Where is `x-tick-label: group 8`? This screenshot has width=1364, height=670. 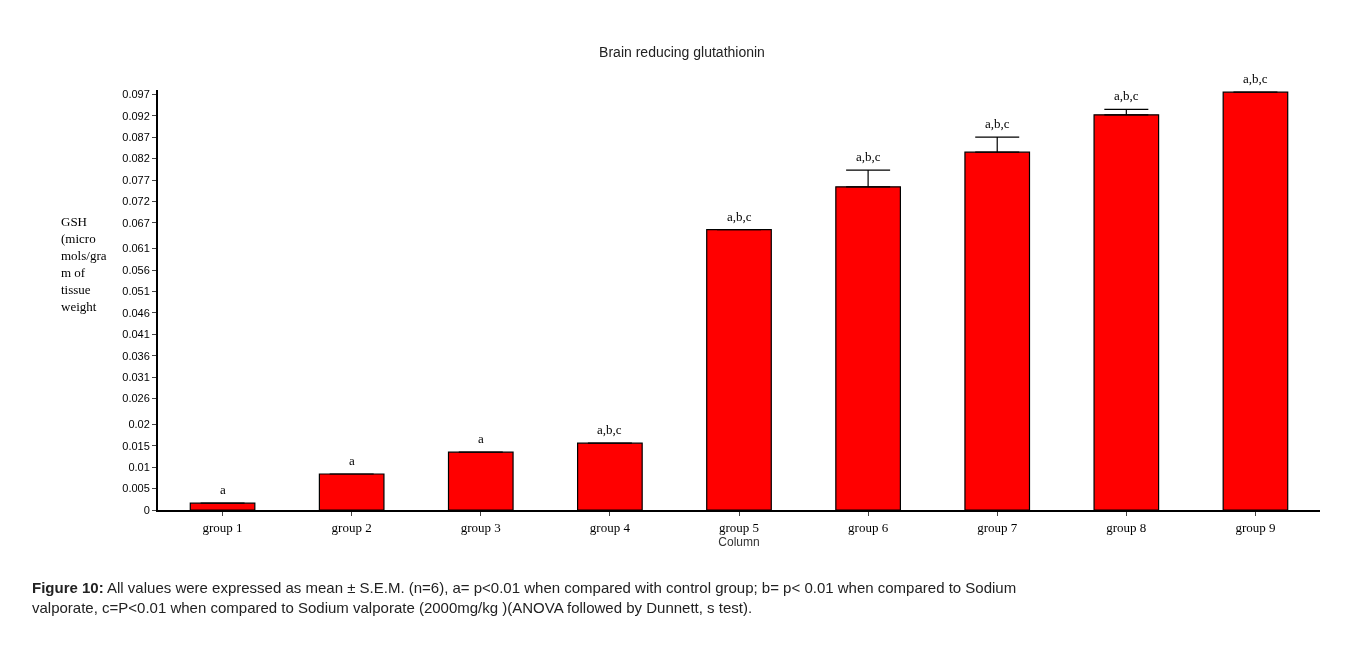 x-tick-label: group 8 is located at coordinates (1126, 527).